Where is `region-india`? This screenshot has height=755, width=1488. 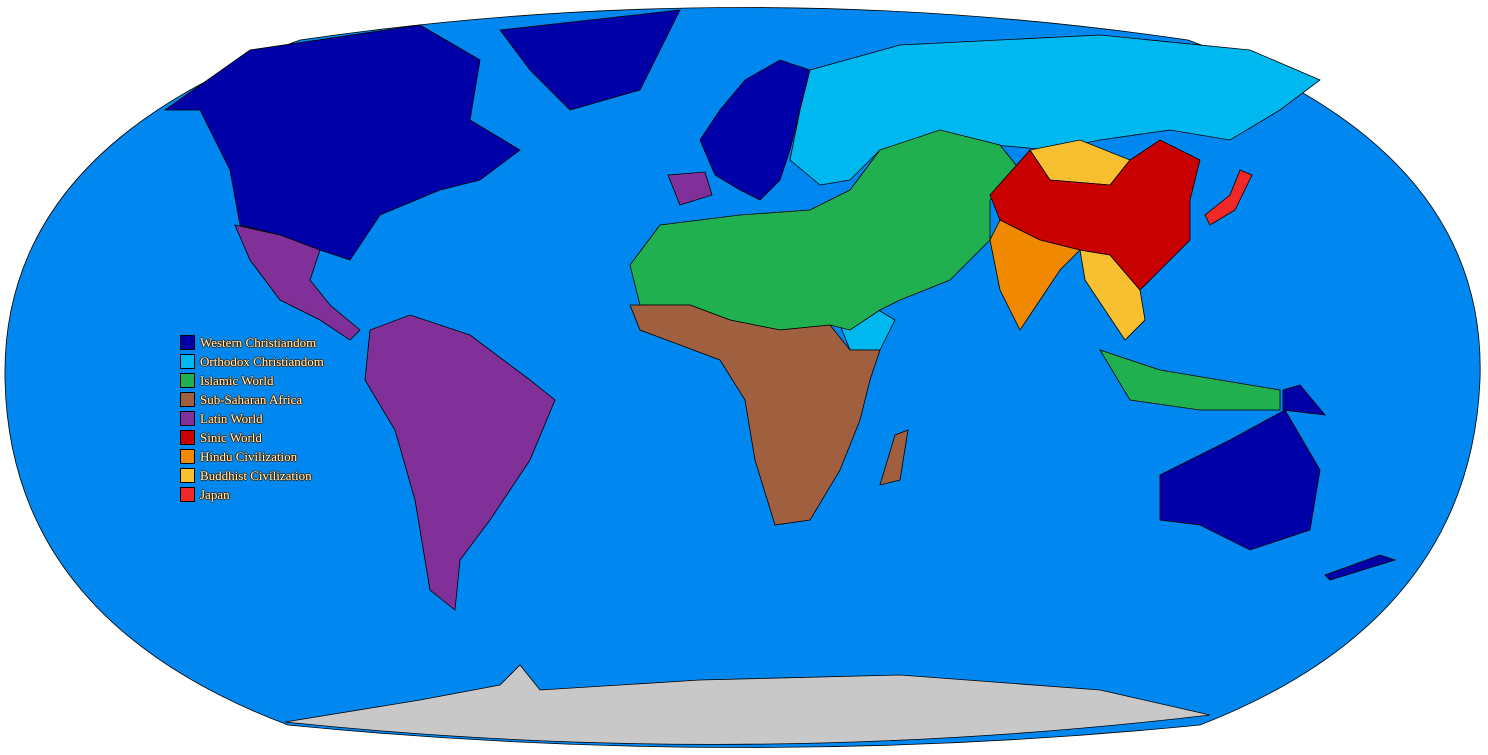
region-india is located at coordinates (1035, 275).